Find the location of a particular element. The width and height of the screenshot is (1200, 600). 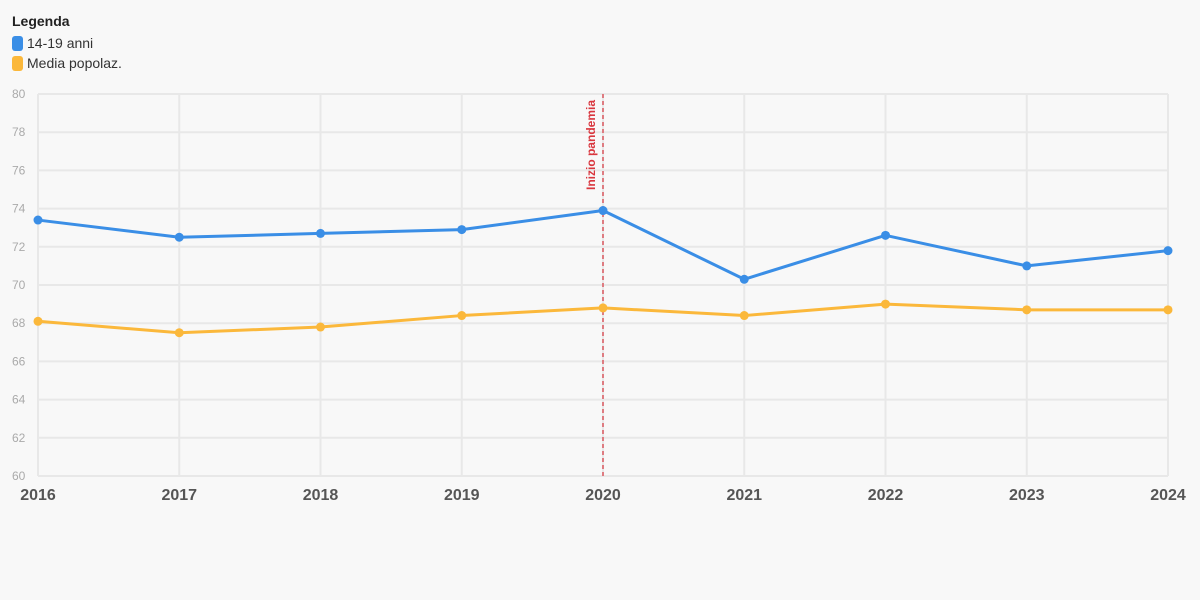

y-tick-label: 72 is located at coordinates (19, 247).